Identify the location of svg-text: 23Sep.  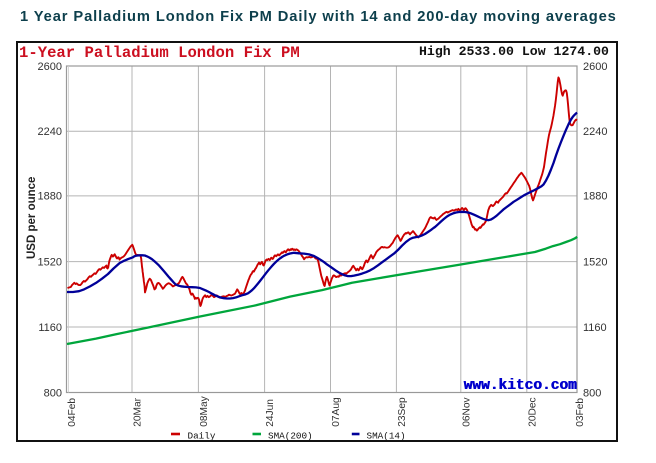
(402, 412).